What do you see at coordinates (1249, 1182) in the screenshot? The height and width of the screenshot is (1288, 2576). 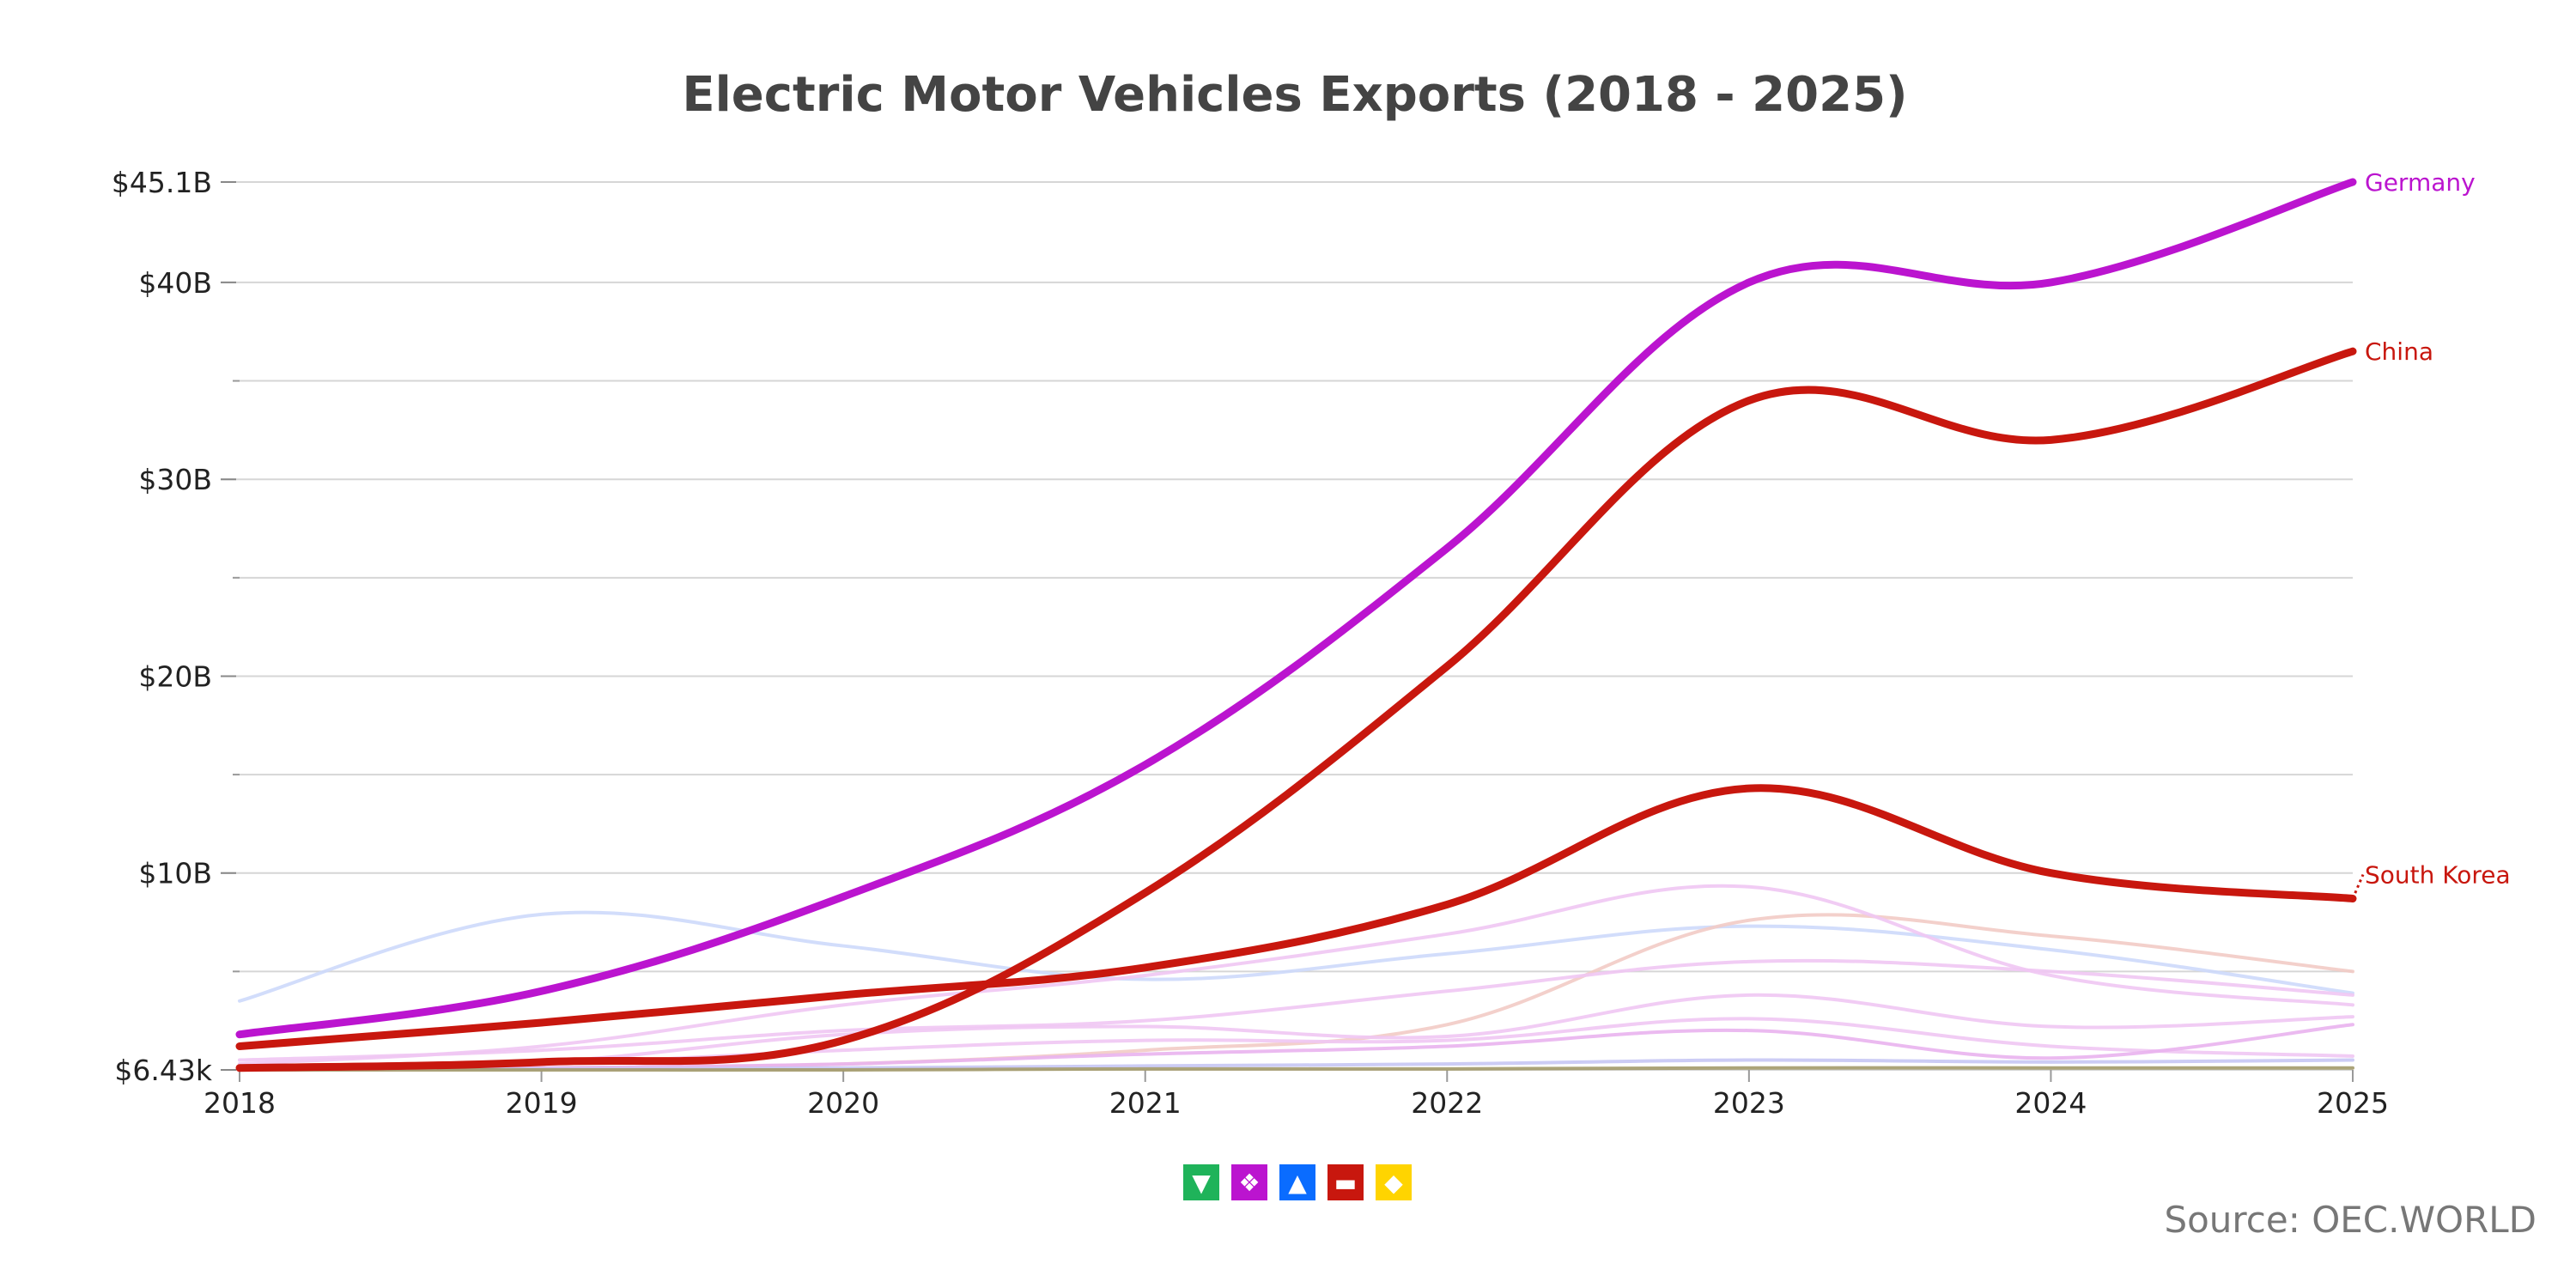 I see `europe-icon: ❖` at bounding box center [1249, 1182].